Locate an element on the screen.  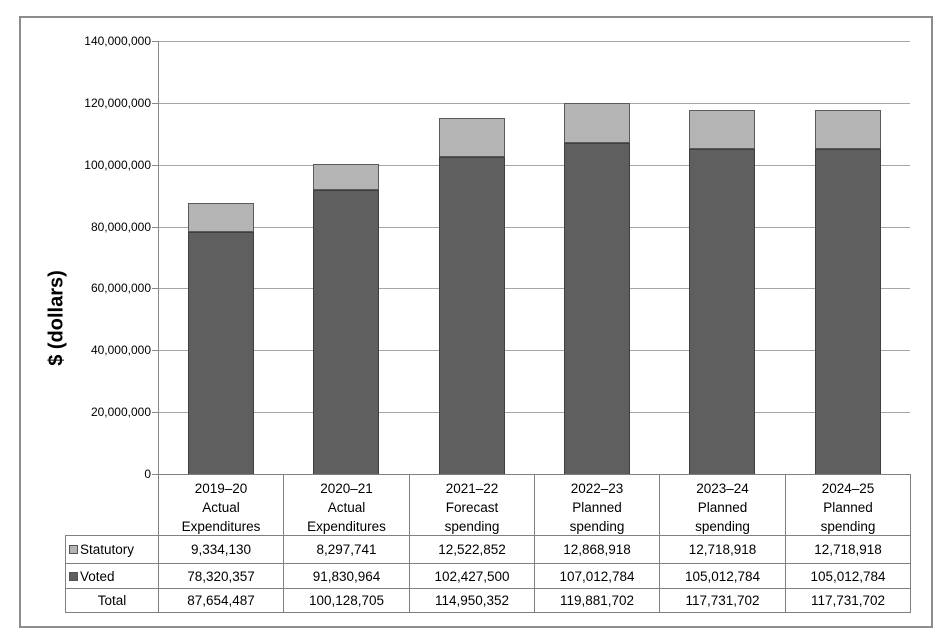
y-tick-label: 20,000,000 is located at coordinates (120, 412).